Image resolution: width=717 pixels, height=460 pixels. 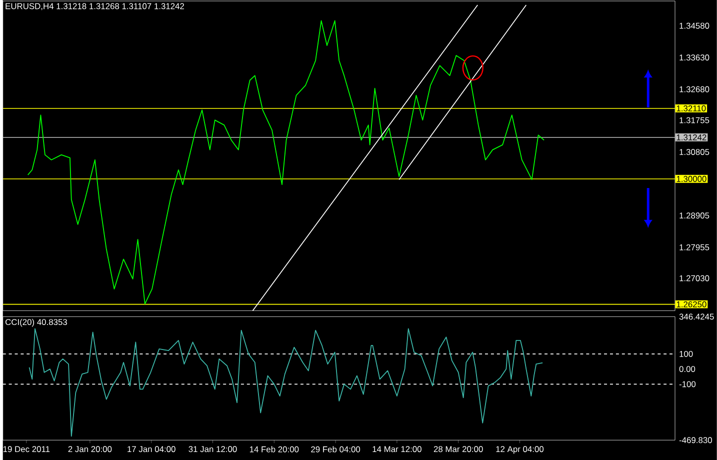 What do you see at coordinates (152, 449) in the screenshot?
I see `x-tick-label: 17 Jan 04:00` at bounding box center [152, 449].